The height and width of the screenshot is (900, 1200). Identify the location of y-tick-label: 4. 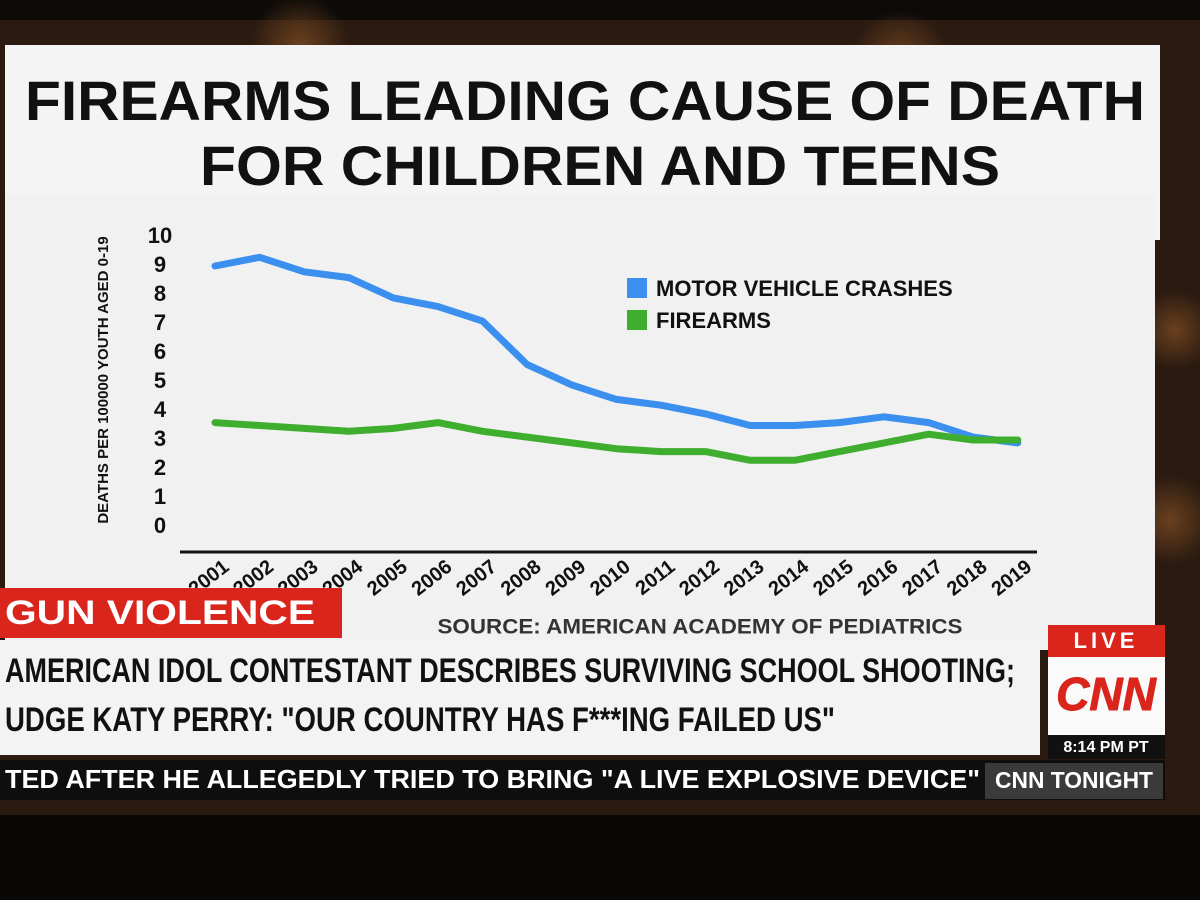
(160, 409).